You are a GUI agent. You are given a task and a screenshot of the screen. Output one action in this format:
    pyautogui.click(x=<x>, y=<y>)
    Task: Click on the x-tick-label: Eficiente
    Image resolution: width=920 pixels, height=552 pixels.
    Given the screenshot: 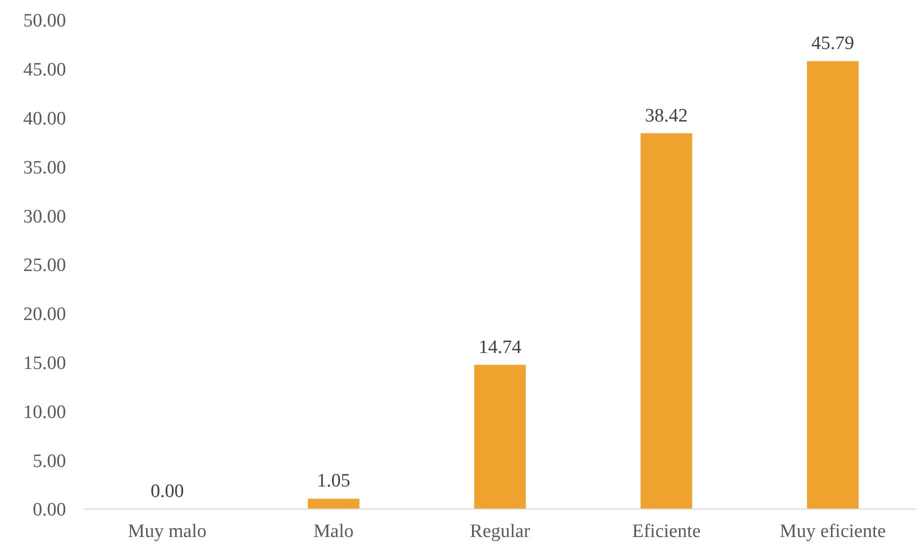 What is the action you would take?
    pyautogui.click(x=666, y=531)
    